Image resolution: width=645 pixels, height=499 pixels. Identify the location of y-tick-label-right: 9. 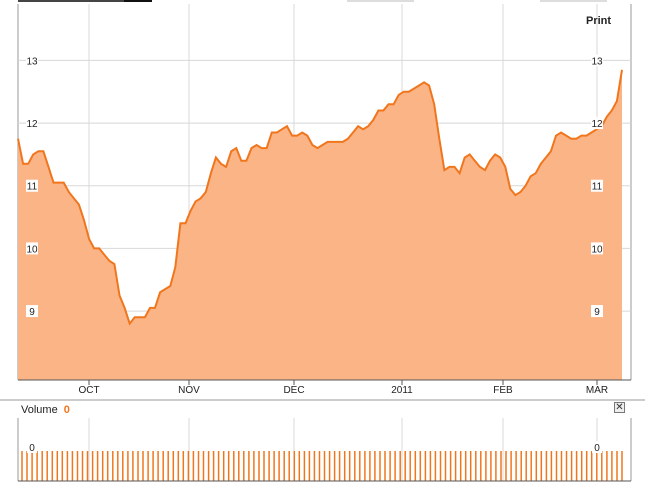
(597, 312).